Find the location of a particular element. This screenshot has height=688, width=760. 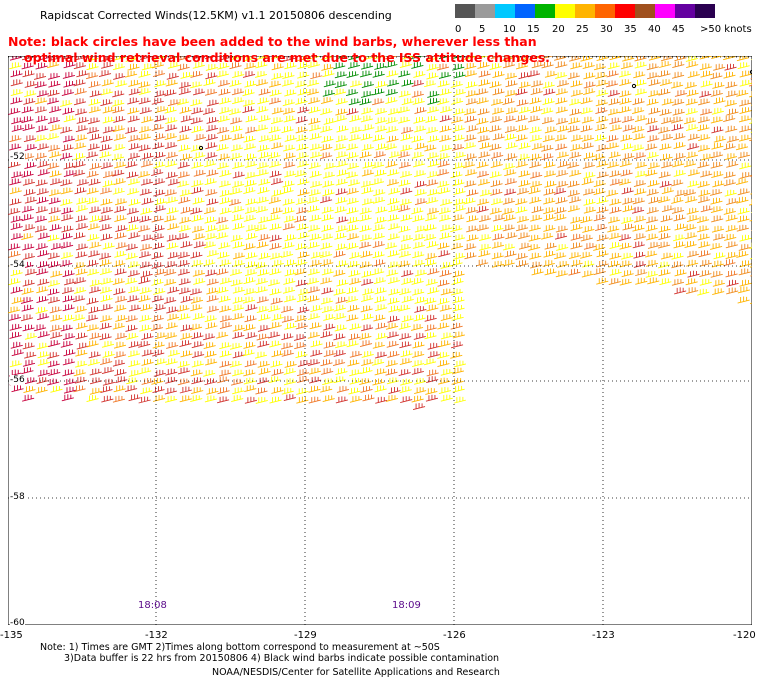

lon-label: -120 is located at coordinates (744, 635).